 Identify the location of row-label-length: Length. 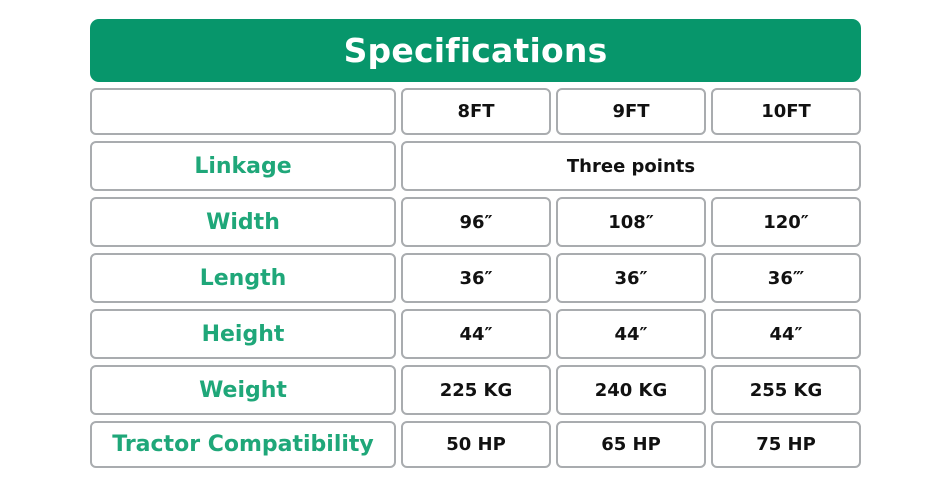
(243, 278).